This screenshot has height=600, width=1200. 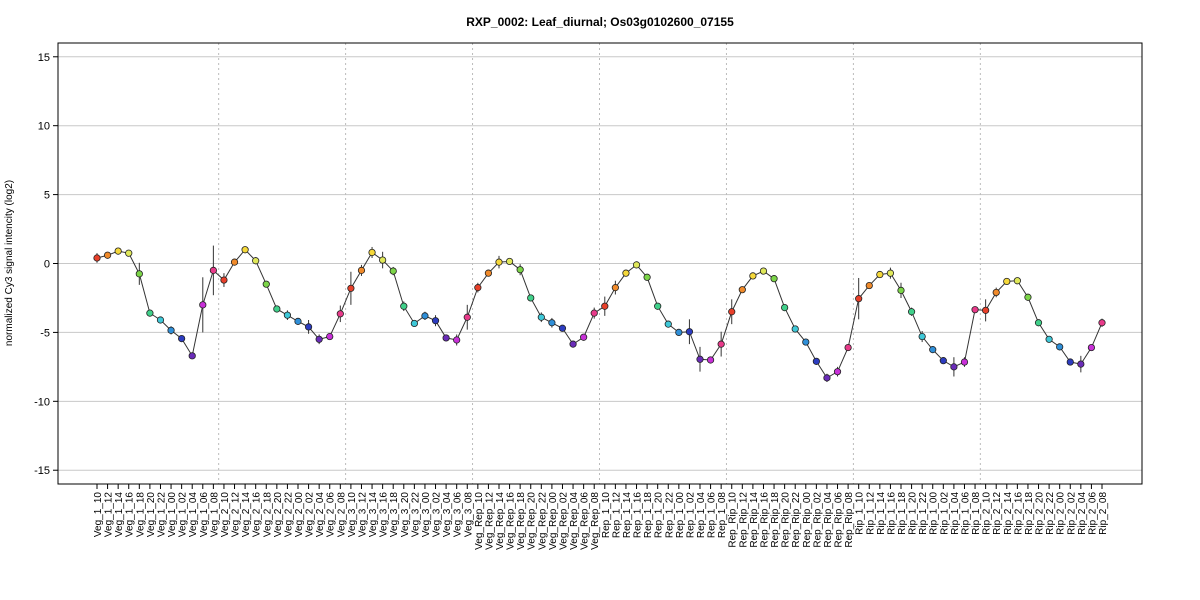 What do you see at coordinates (733, 520) in the screenshot?
I see `x-tick-label: Rep_Rip_10` at bounding box center [733, 520].